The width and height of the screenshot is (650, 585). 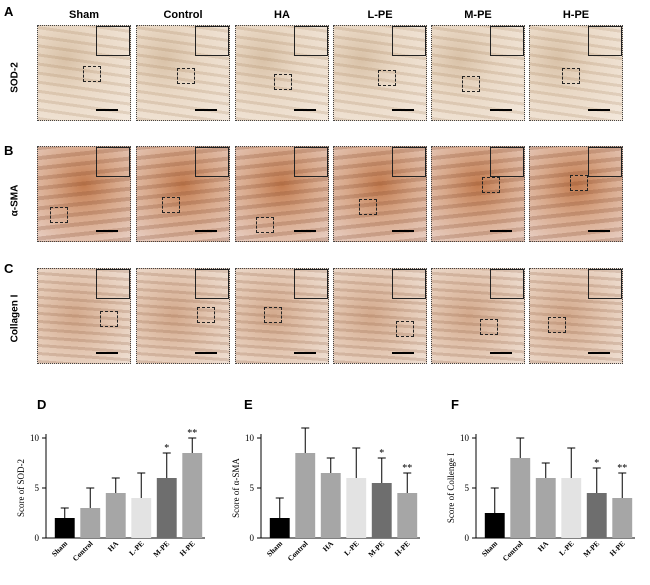 What do you see at coordinates (282, 194) in the screenshot?
I see `micrograph-asma-ha` at bounding box center [282, 194].